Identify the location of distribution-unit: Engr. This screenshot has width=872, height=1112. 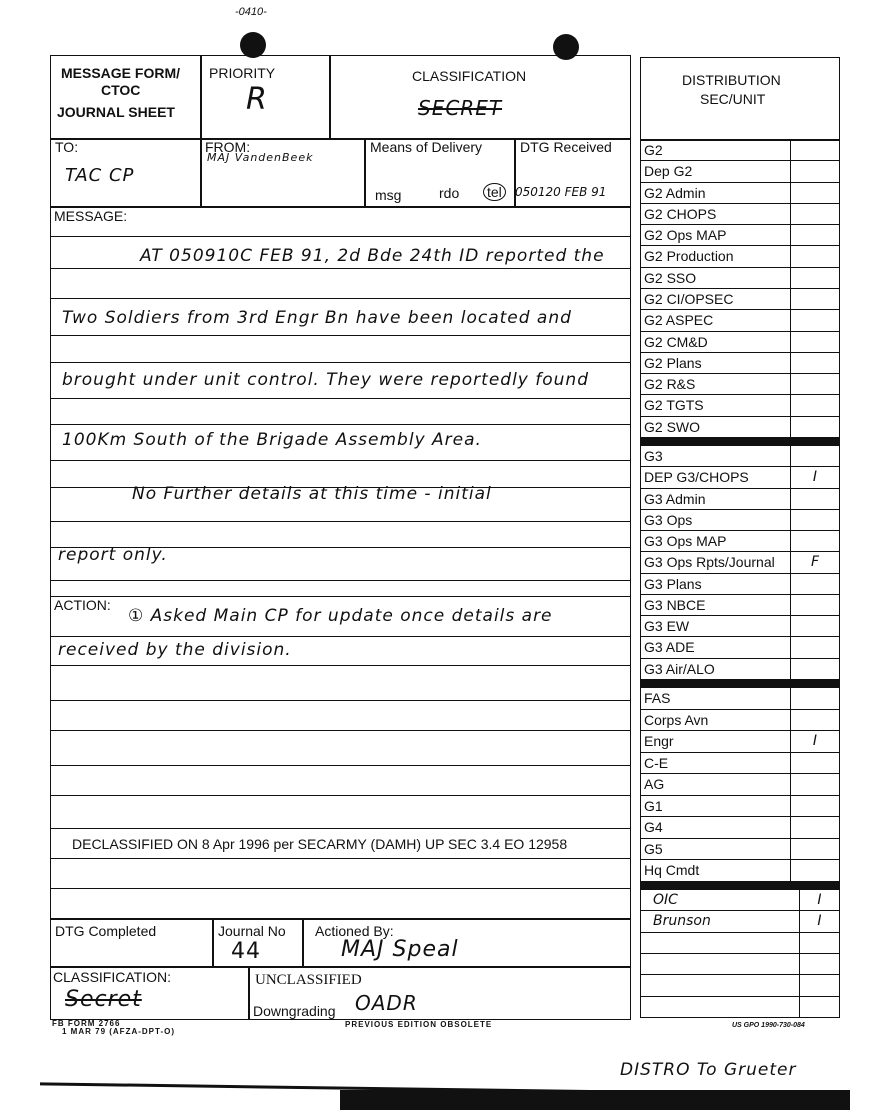
(716, 741).